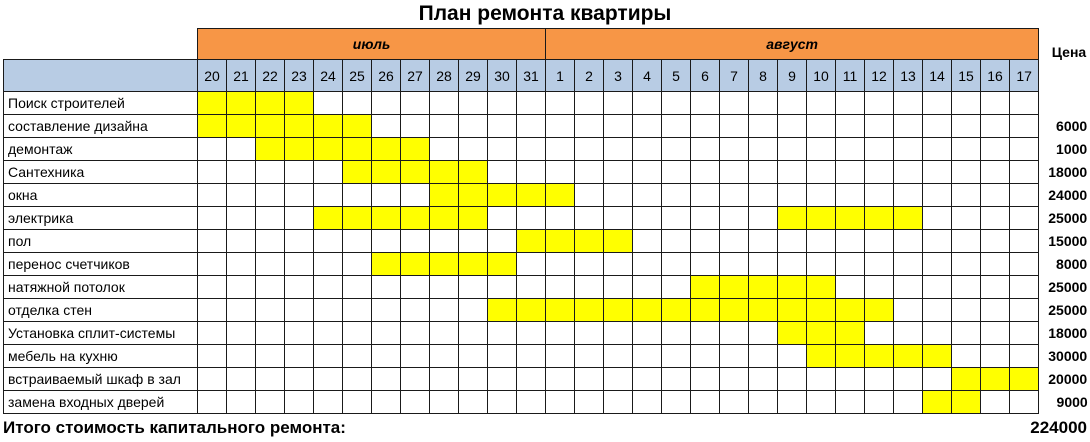 This screenshot has height=442, width=1090. Describe the element at coordinates (792, 44) in the screenshot. I see `month-header: август` at that location.